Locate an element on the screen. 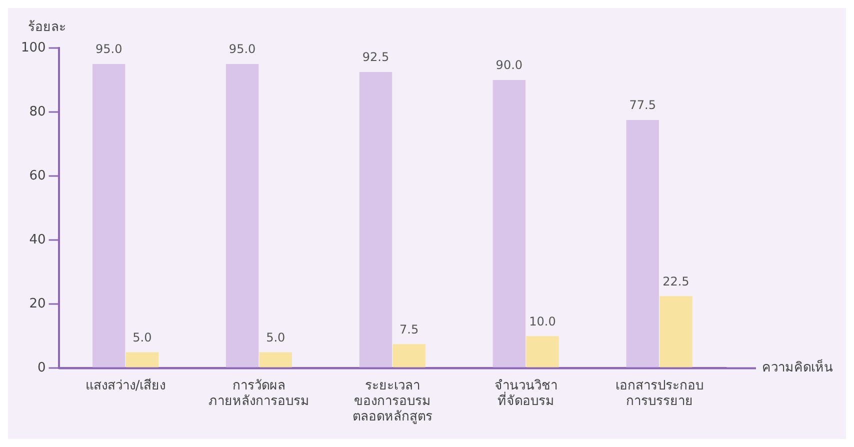  data-label: 22.5 is located at coordinates (676, 281).